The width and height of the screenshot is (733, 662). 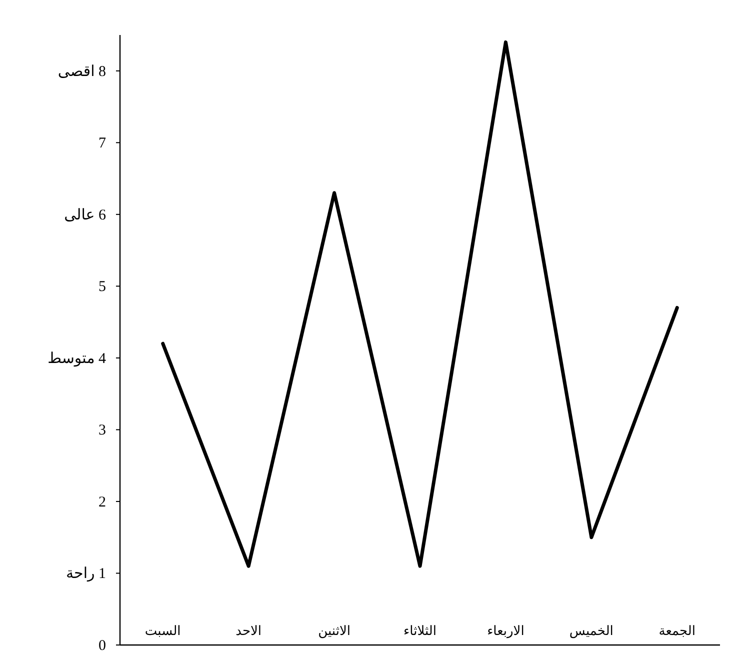 What do you see at coordinates (102, 144) in the screenshot?
I see `y-tick-label: 7` at bounding box center [102, 144].